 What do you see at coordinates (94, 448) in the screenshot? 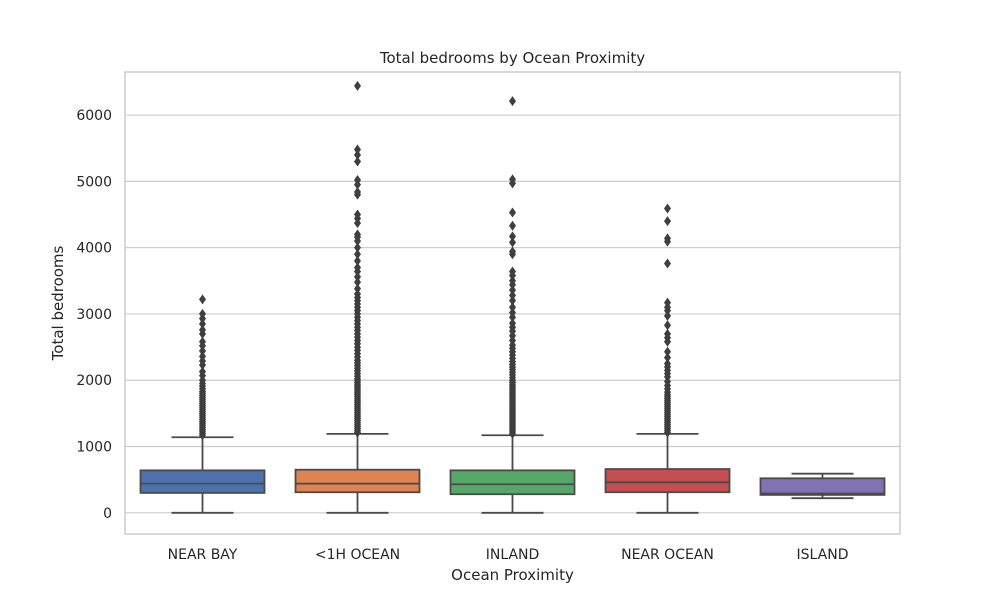
I see `y-tick-label-1000: 1000` at bounding box center [94, 448].